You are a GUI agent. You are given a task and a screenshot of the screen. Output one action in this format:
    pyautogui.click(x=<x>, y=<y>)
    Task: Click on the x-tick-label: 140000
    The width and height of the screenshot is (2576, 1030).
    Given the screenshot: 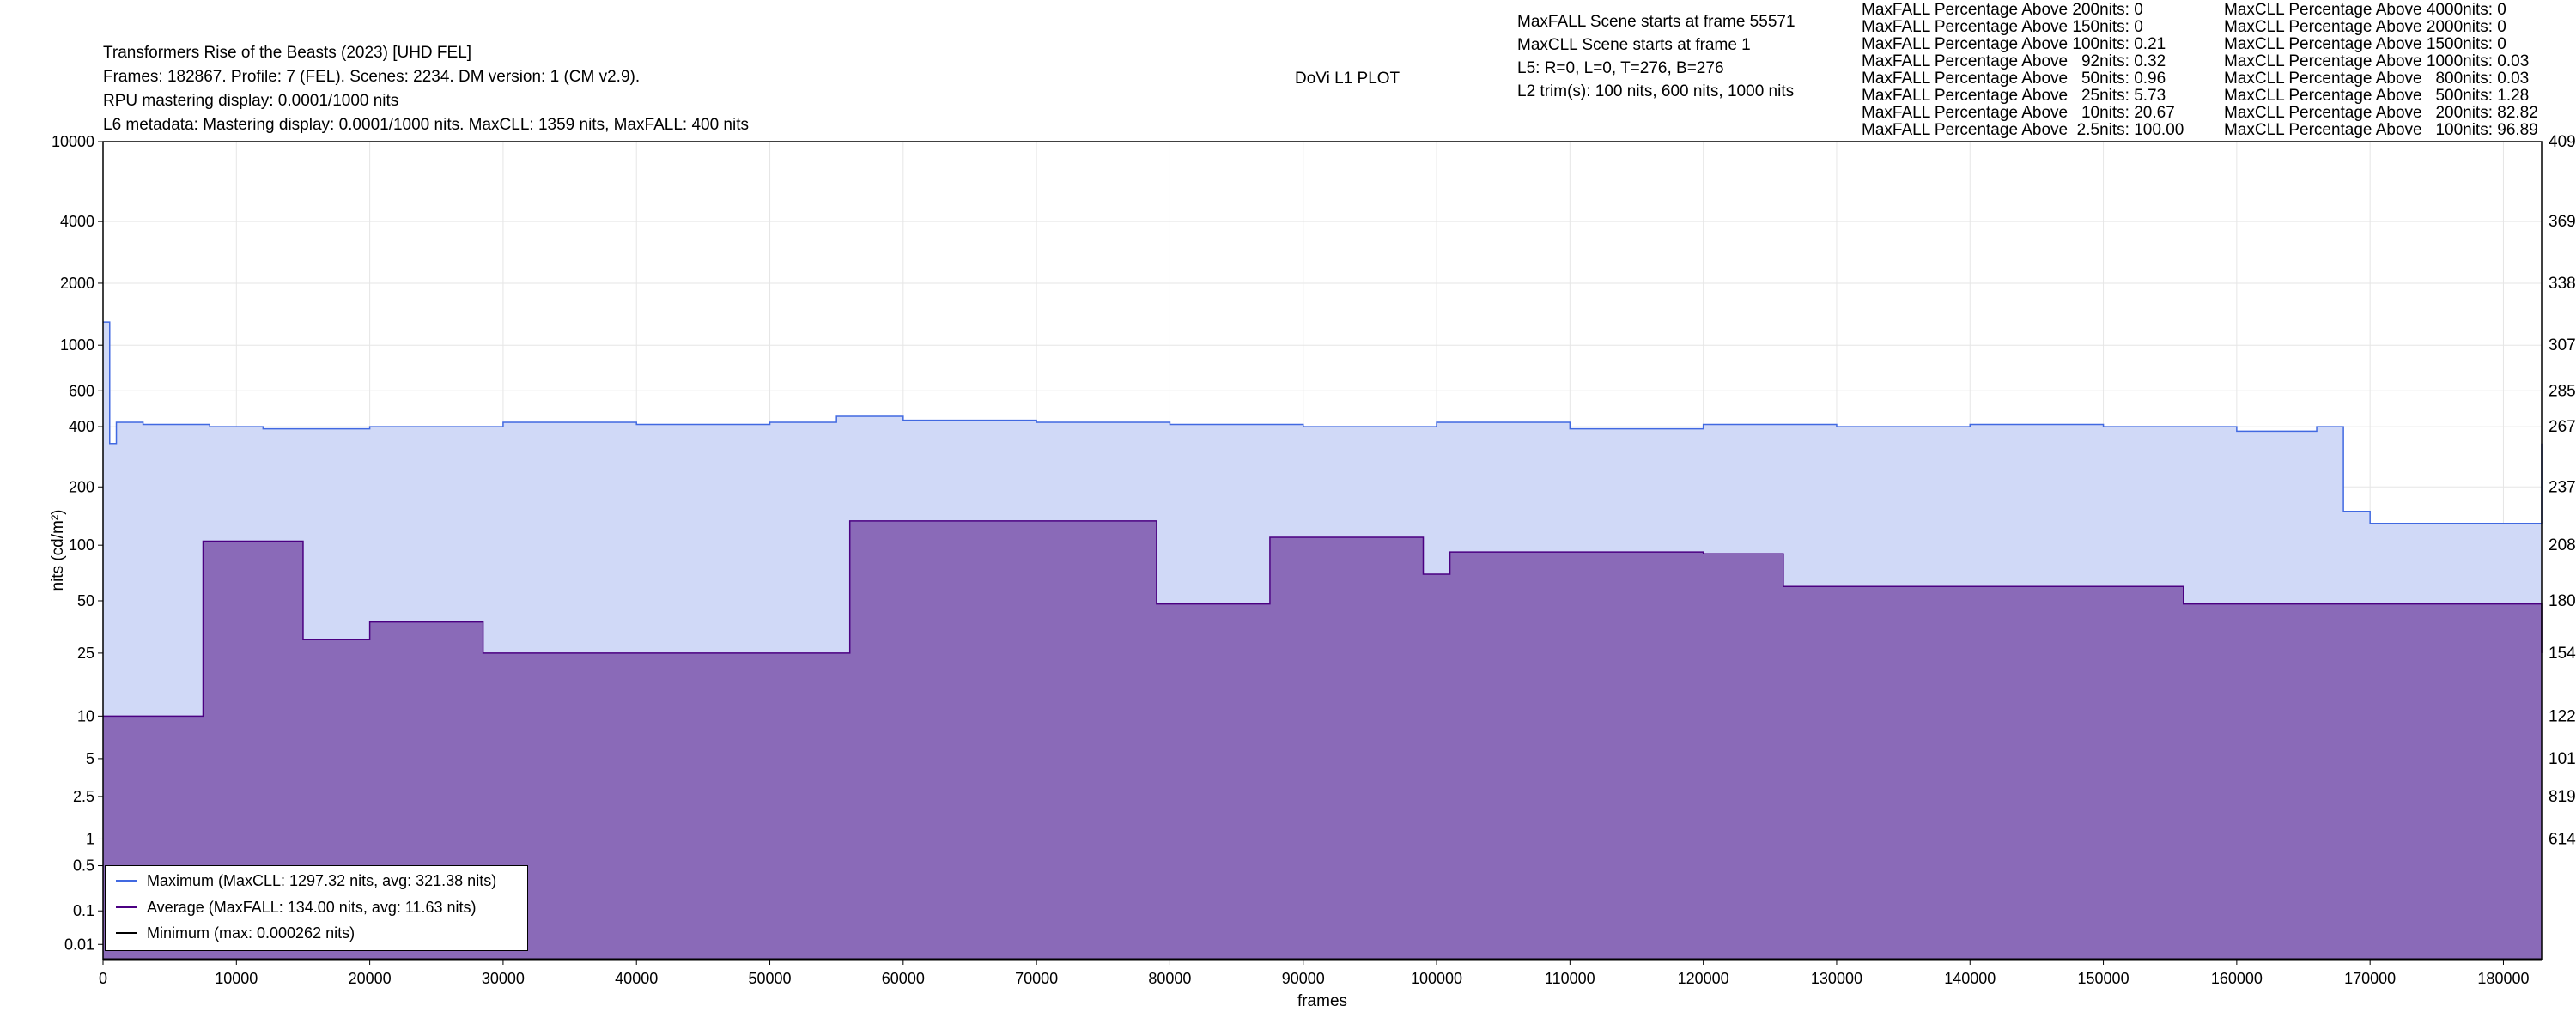 What is the action you would take?
    pyautogui.click(x=1970, y=978)
    